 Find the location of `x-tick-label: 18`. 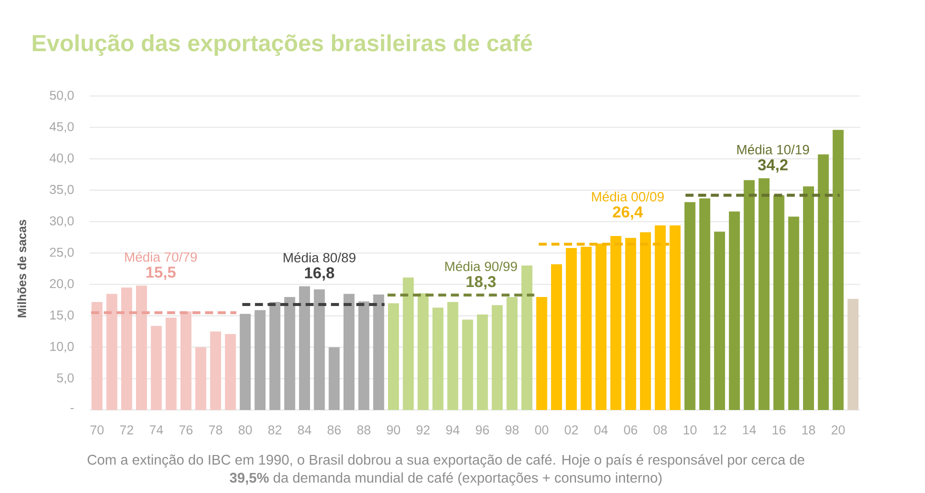

x-tick-label: 18 is located at coordinates (809, 429).